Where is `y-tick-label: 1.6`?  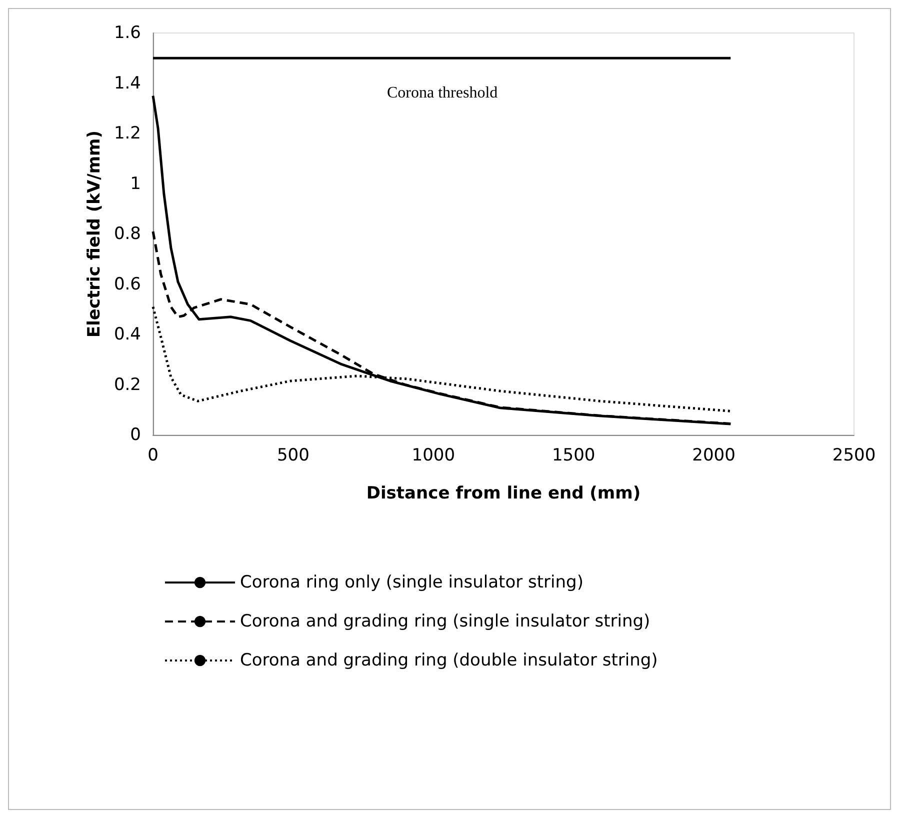 y-tick-label: 1.6 is located at coordinates (127, 33).